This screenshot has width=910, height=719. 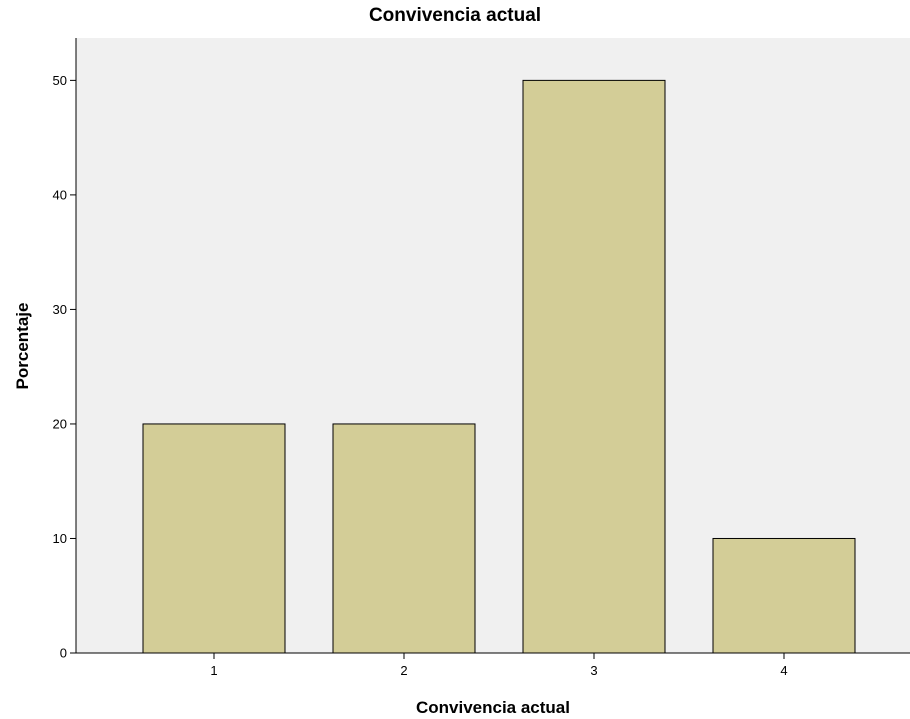 I want to click on y-tick-label: 40, so click(x=60, y=194).